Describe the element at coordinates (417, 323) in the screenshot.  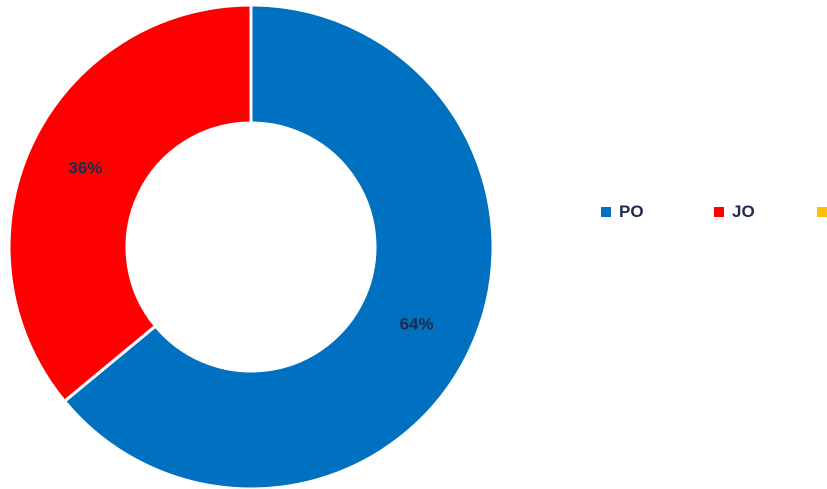
I see `data-label-po: 64%` at that location.